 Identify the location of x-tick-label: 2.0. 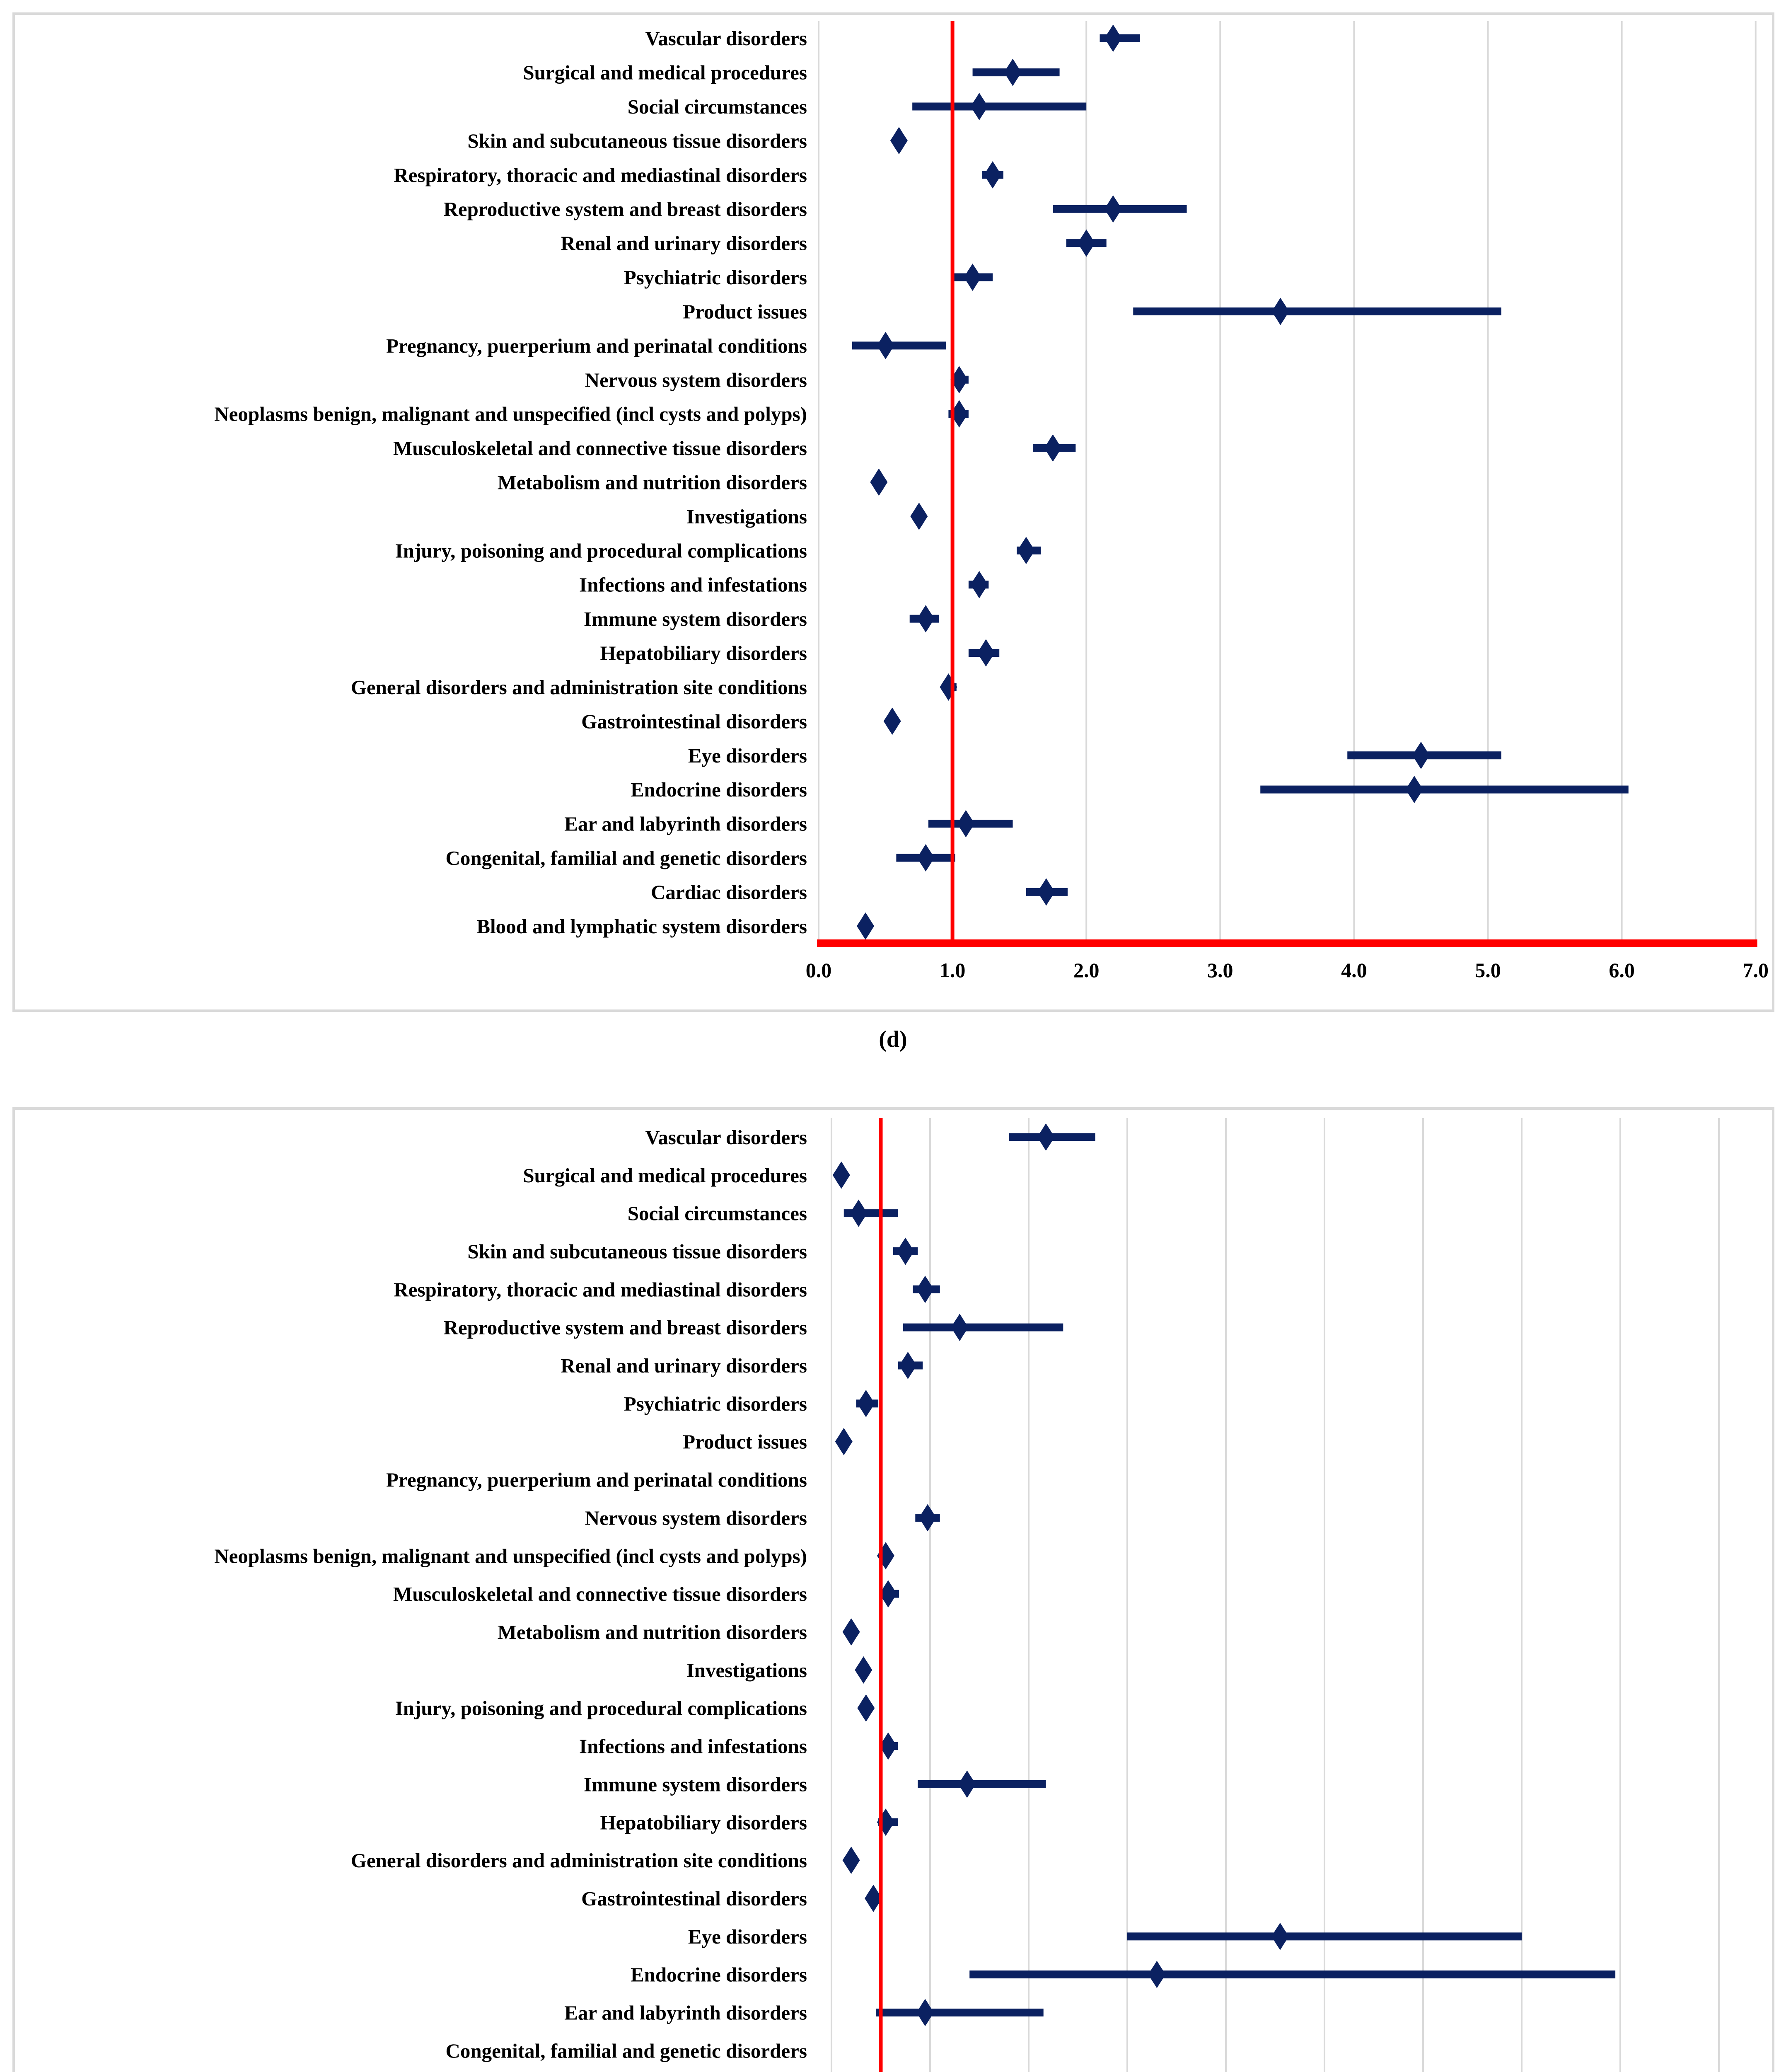
(1086, 970).